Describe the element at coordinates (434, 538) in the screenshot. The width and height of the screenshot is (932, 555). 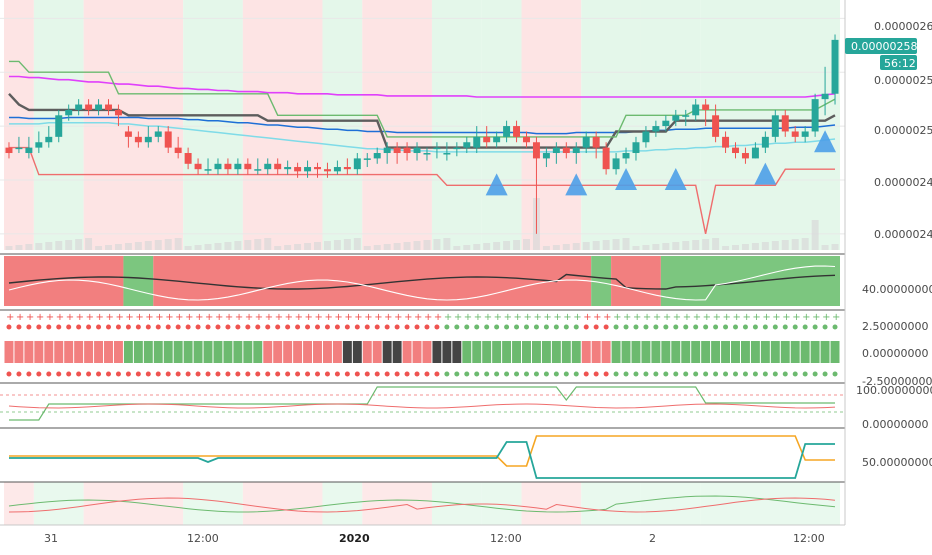
I see `time-axis-ticks: 31 12:00 2020 12:00 2 12:00` at that location.